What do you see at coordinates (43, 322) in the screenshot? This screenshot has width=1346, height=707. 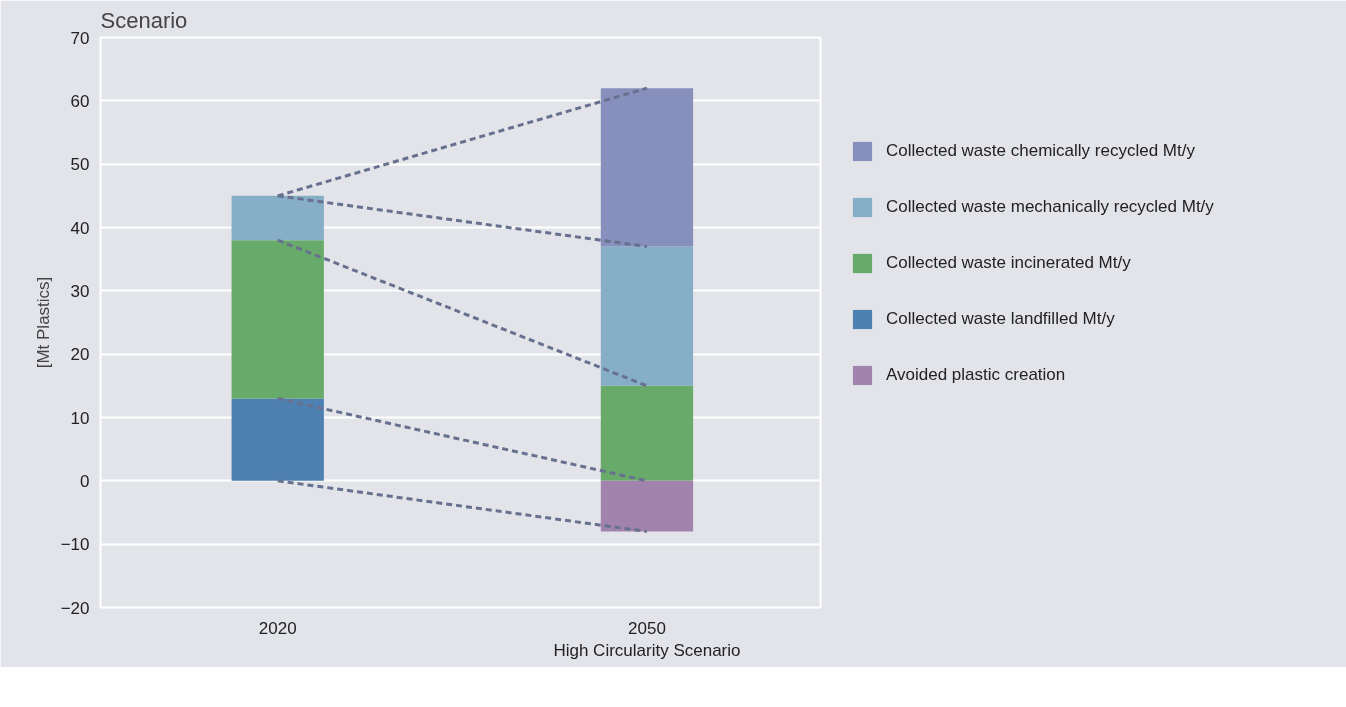 I see `y-axis-title: [Mt Plastics]` at bounding box center [43, 322].